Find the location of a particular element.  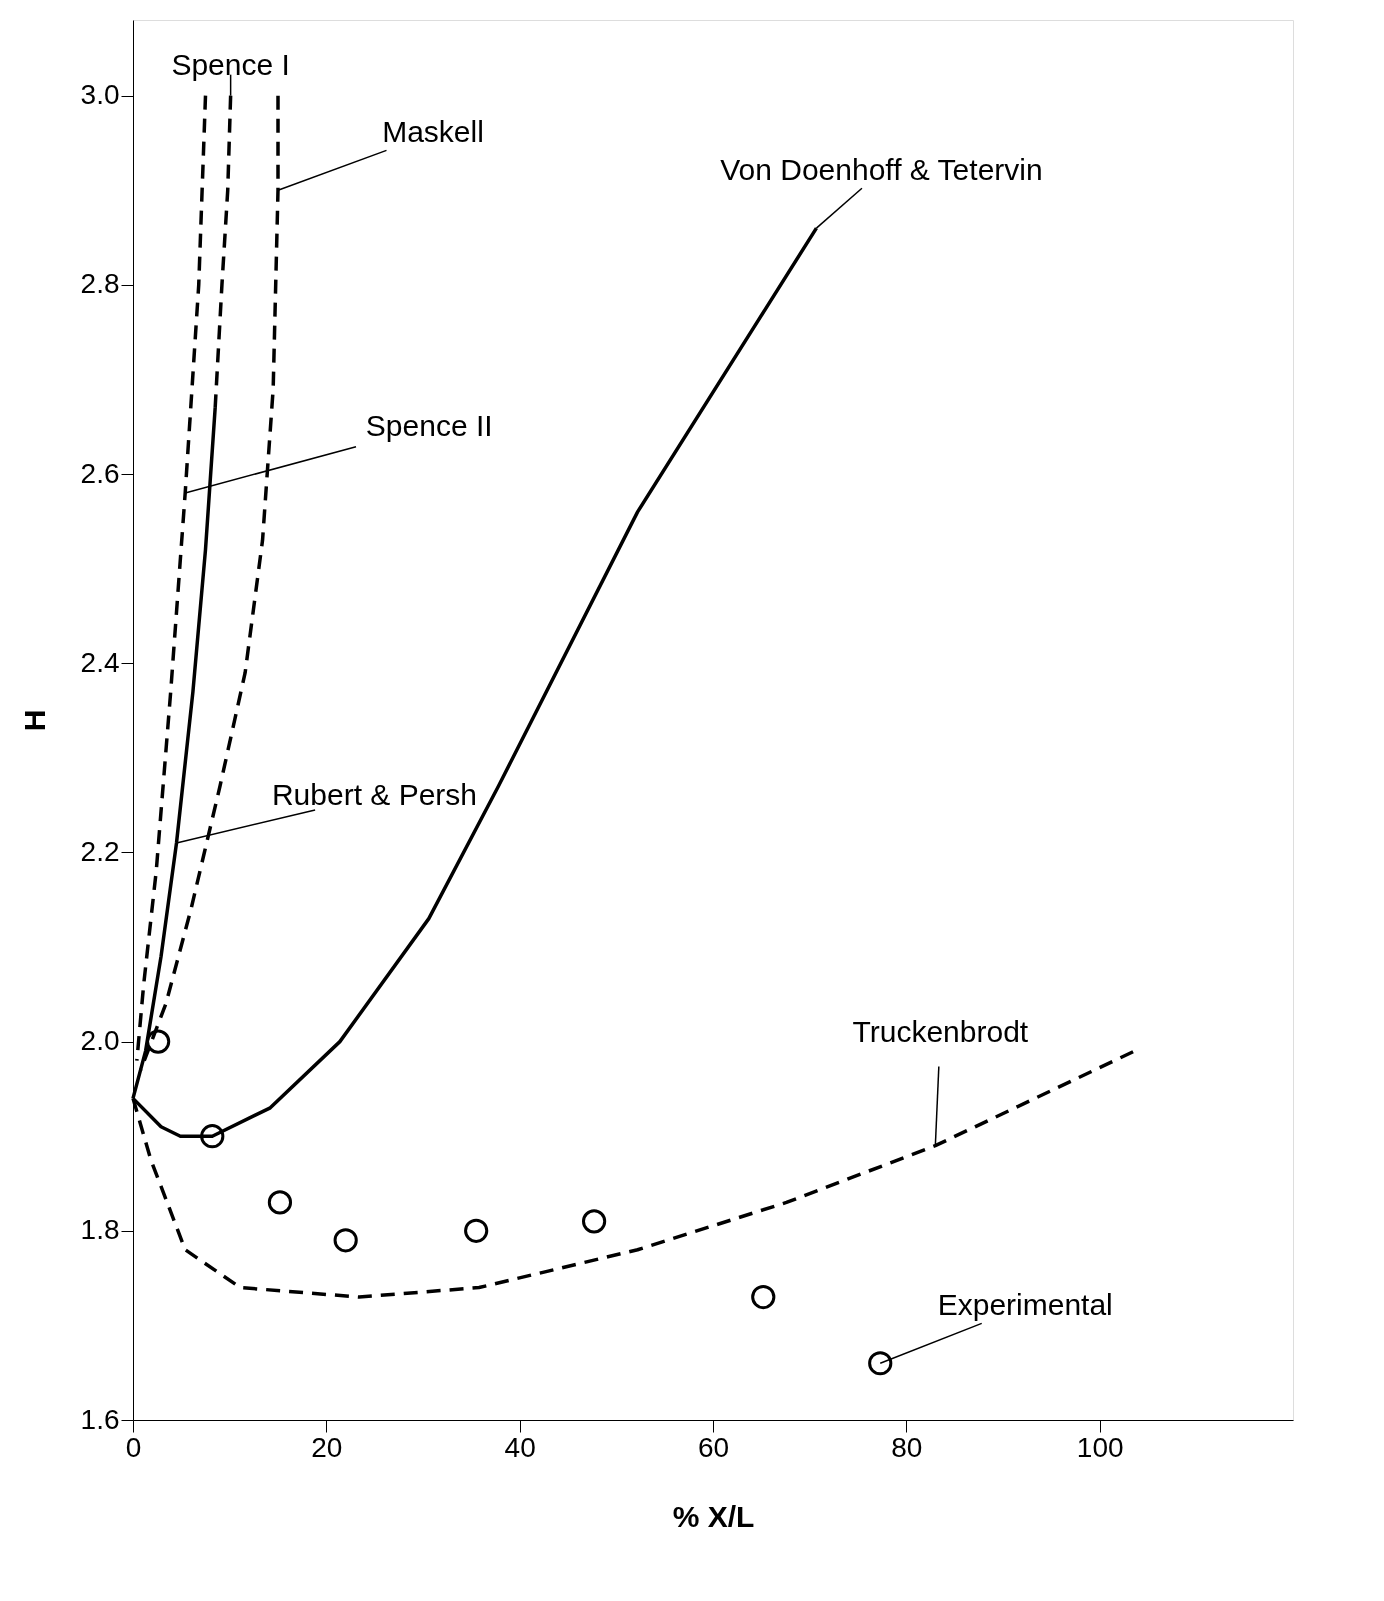

text: Von Doenhoff & Tetervin is located at coordinates (881, 170).